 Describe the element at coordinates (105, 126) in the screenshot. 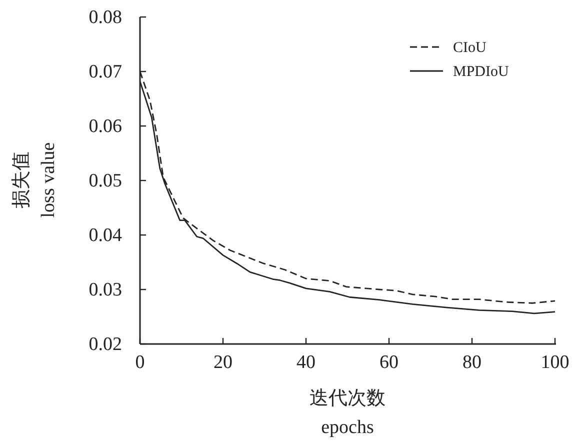

I see `y-tick-label: 0.06` at that location.